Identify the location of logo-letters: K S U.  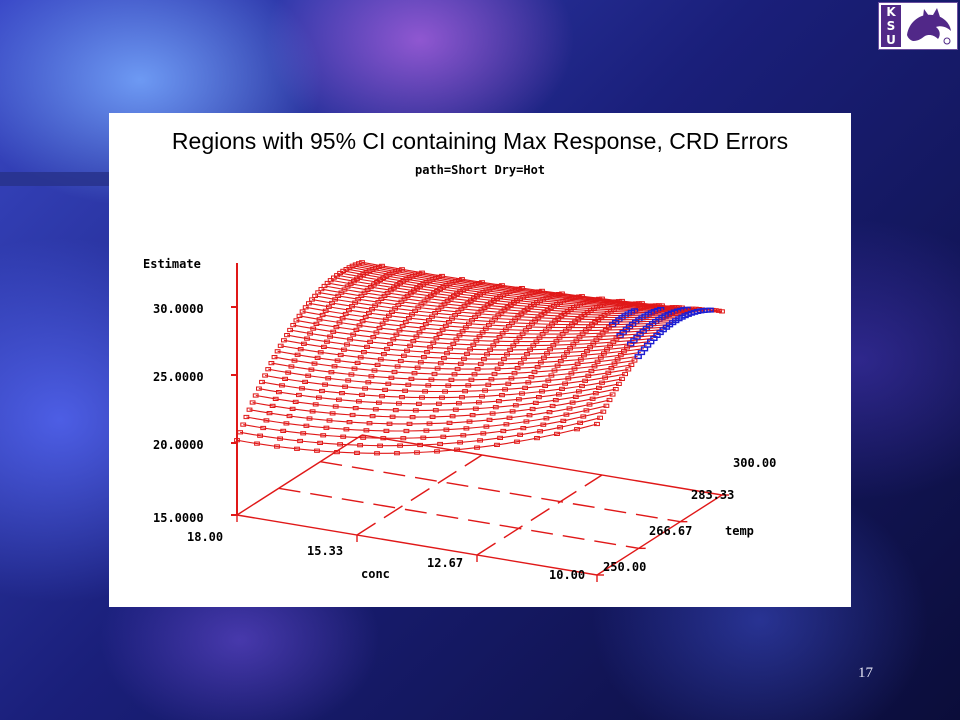
(891, 26).